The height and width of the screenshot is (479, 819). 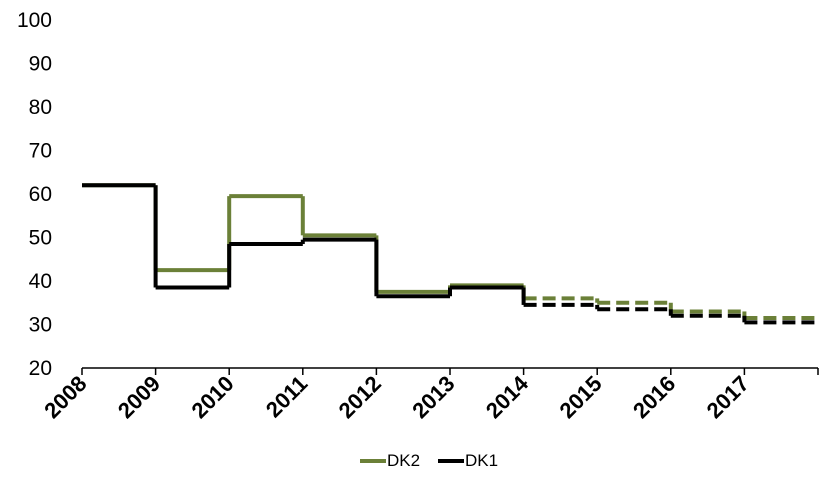 I want to click on x-tick-label: 2015, so click(x=580, y=397).